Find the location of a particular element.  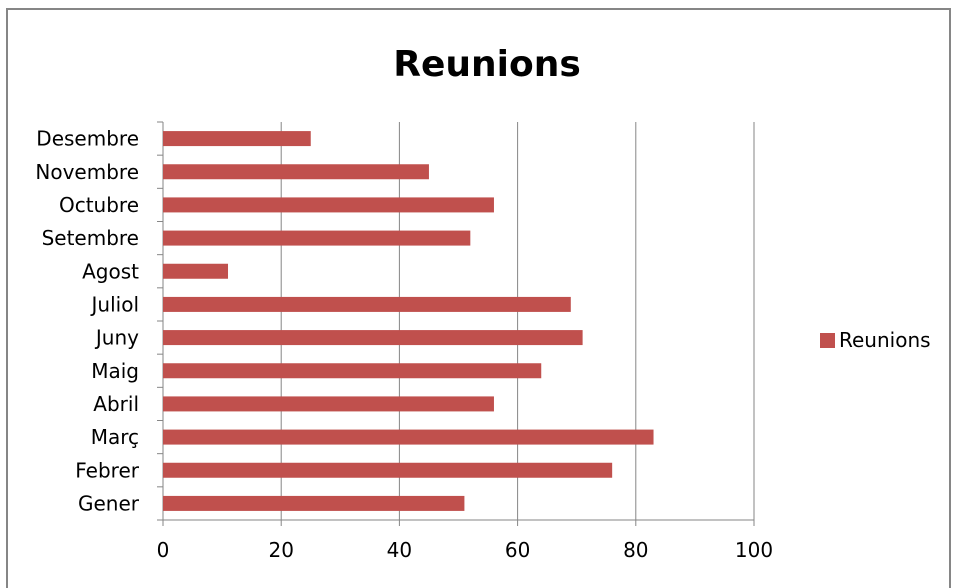

legend-label-reunions: Reunions is located at coordinates (885, 340).